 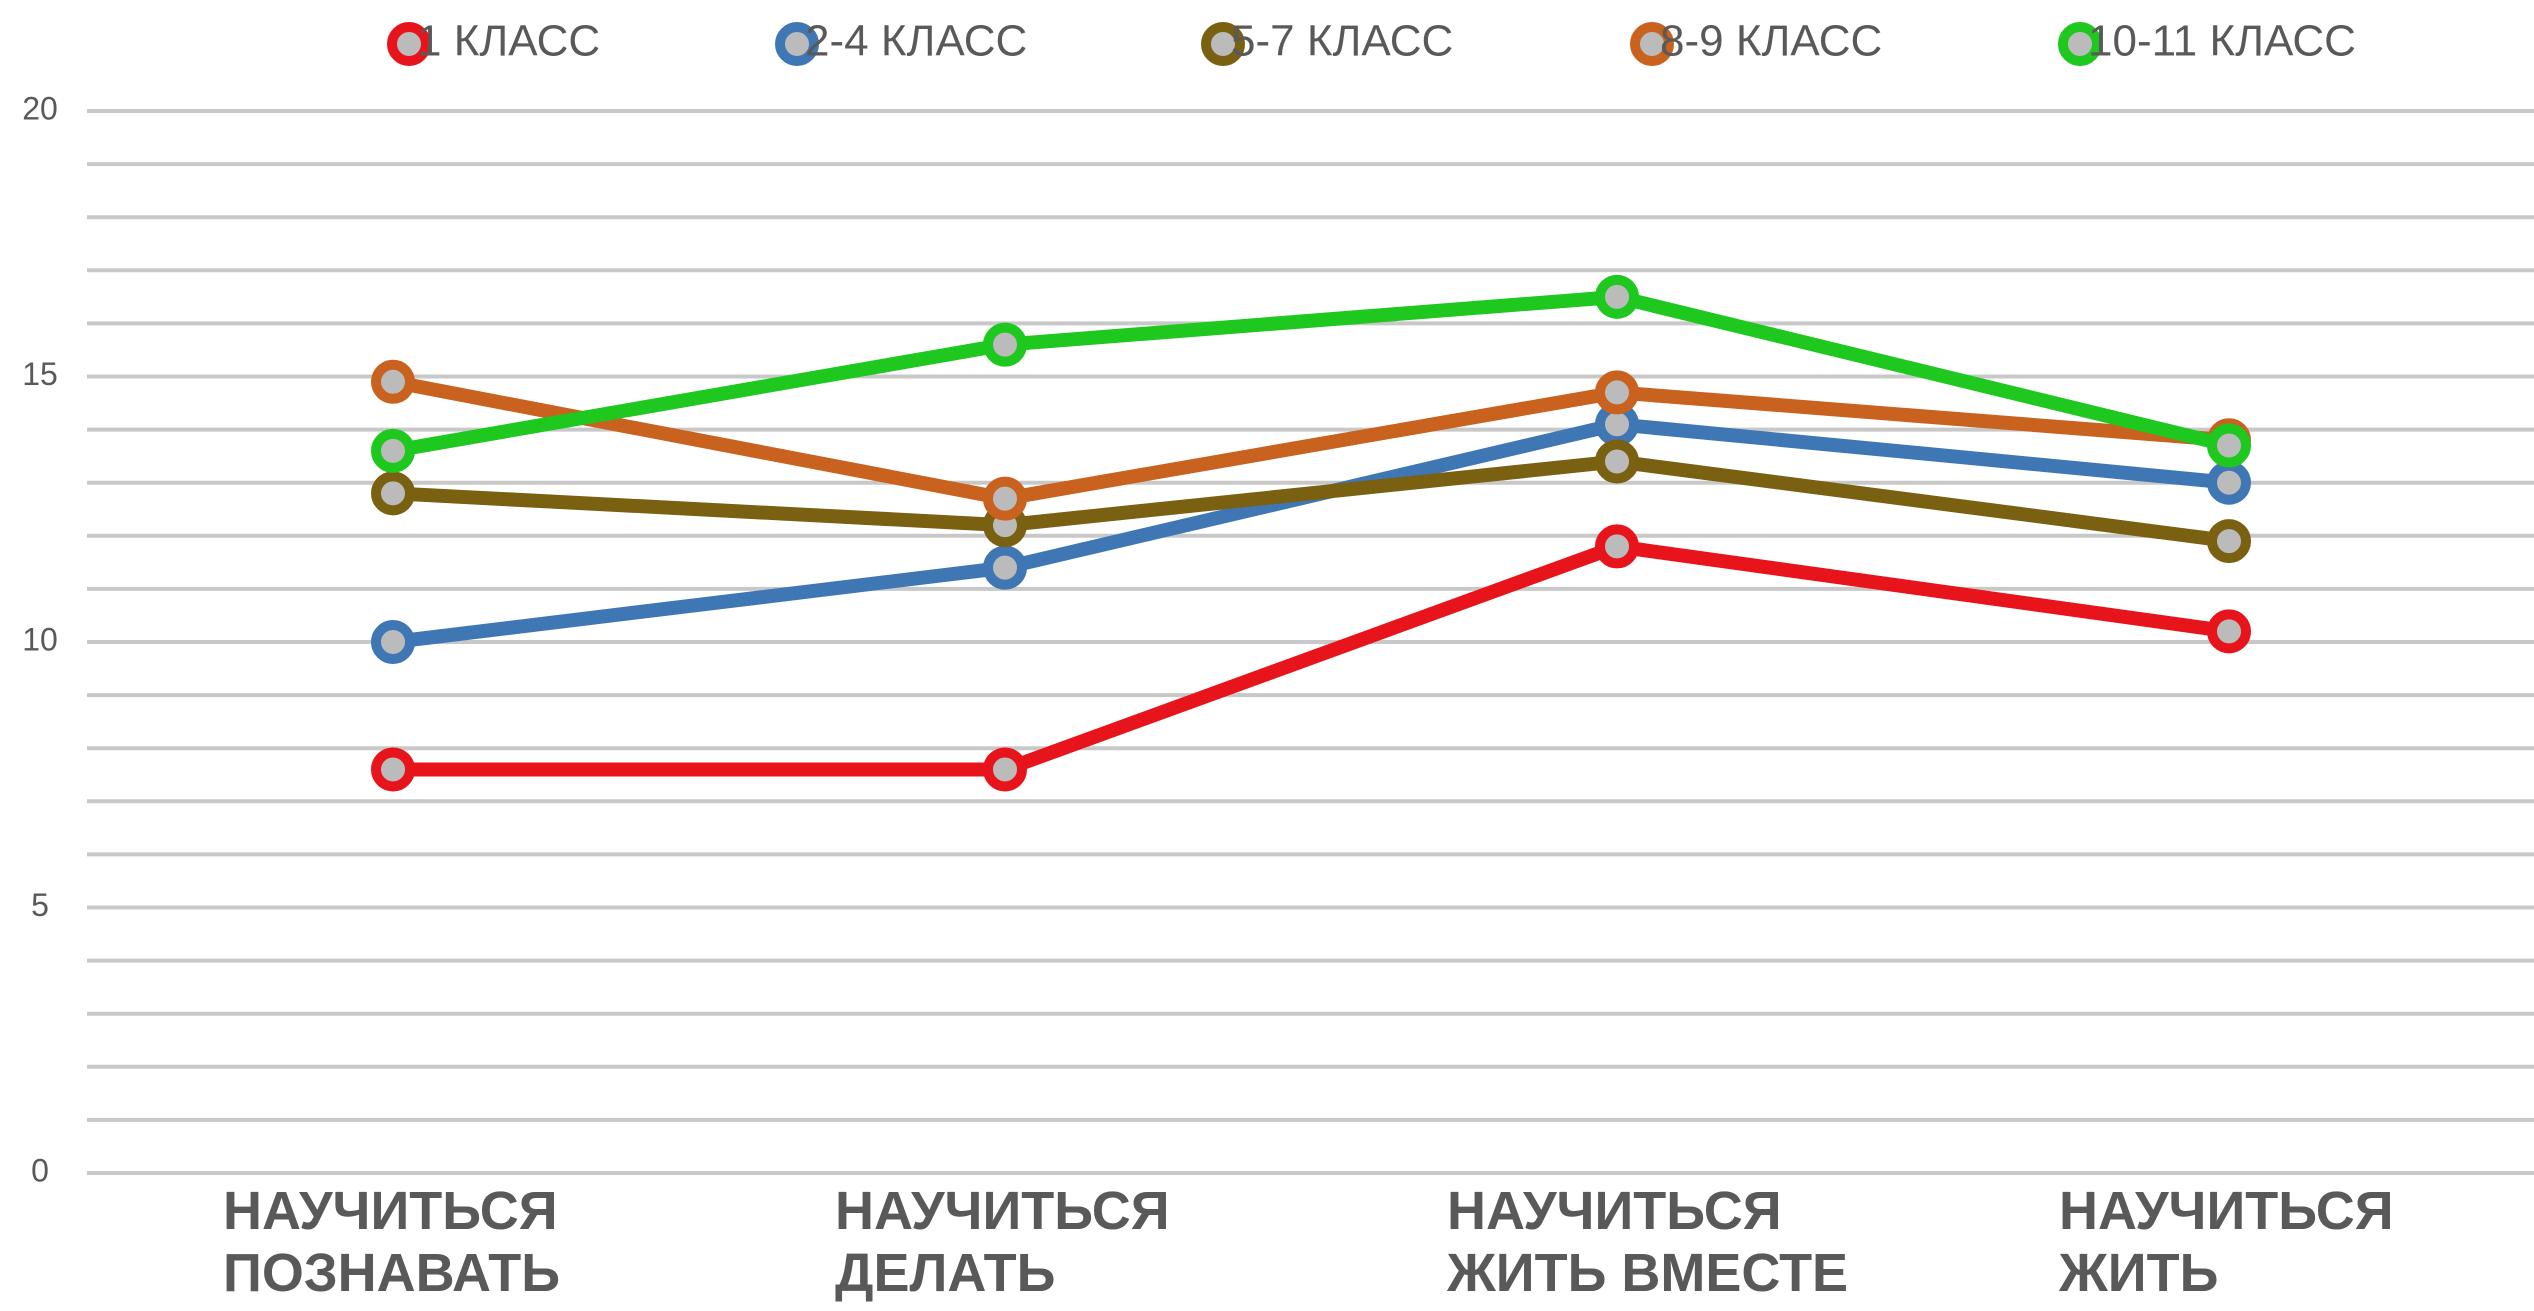 What do you see at coordinates (40, 108) in the screenshot?
I see `y-tick-label: 20` at bounding box center [40, 108].